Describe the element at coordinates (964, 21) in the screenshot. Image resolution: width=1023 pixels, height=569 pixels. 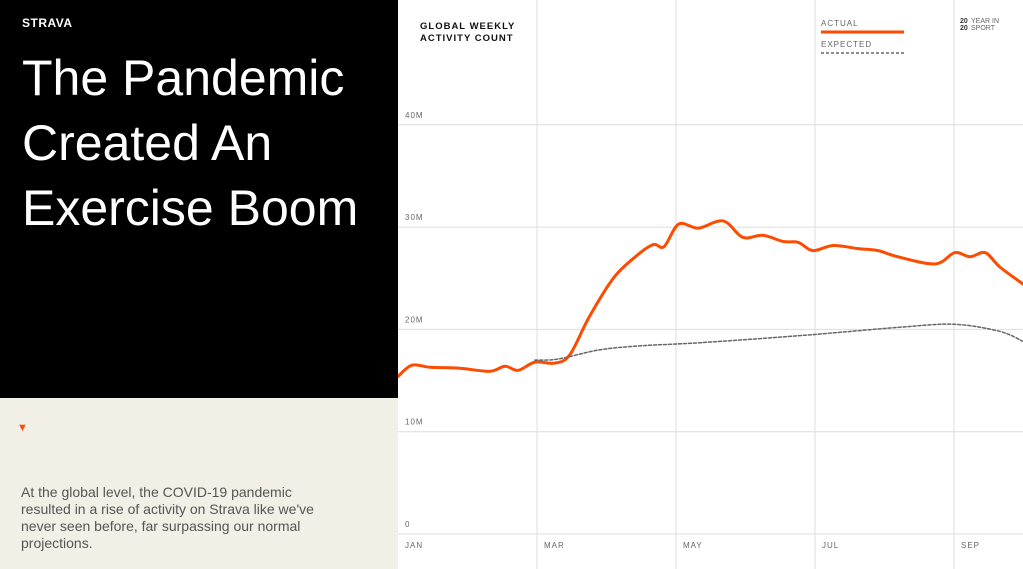
I see `badge-num-1: 20` at that location.